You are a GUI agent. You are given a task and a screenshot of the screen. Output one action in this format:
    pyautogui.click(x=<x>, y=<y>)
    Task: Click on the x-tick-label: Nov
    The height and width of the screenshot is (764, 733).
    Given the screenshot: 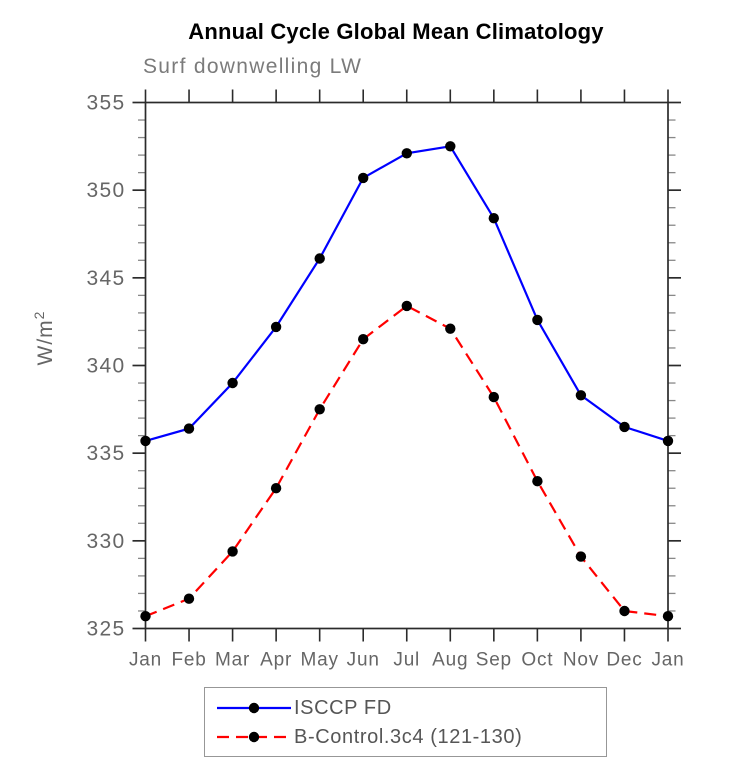 What is the action you would take?
    pyautogui.click(x=581, y=660)
    